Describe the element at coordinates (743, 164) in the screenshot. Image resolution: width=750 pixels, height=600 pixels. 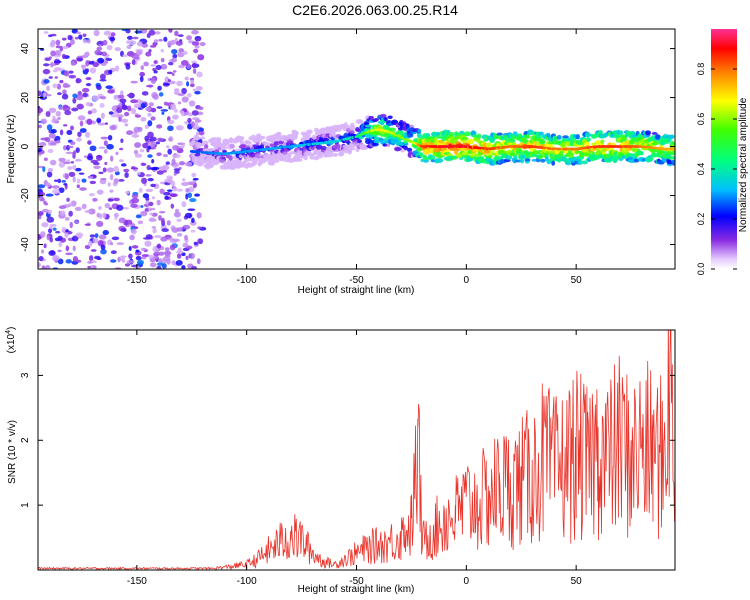
I see `colorbar-label: Normalized spectral amplitude` at that location.